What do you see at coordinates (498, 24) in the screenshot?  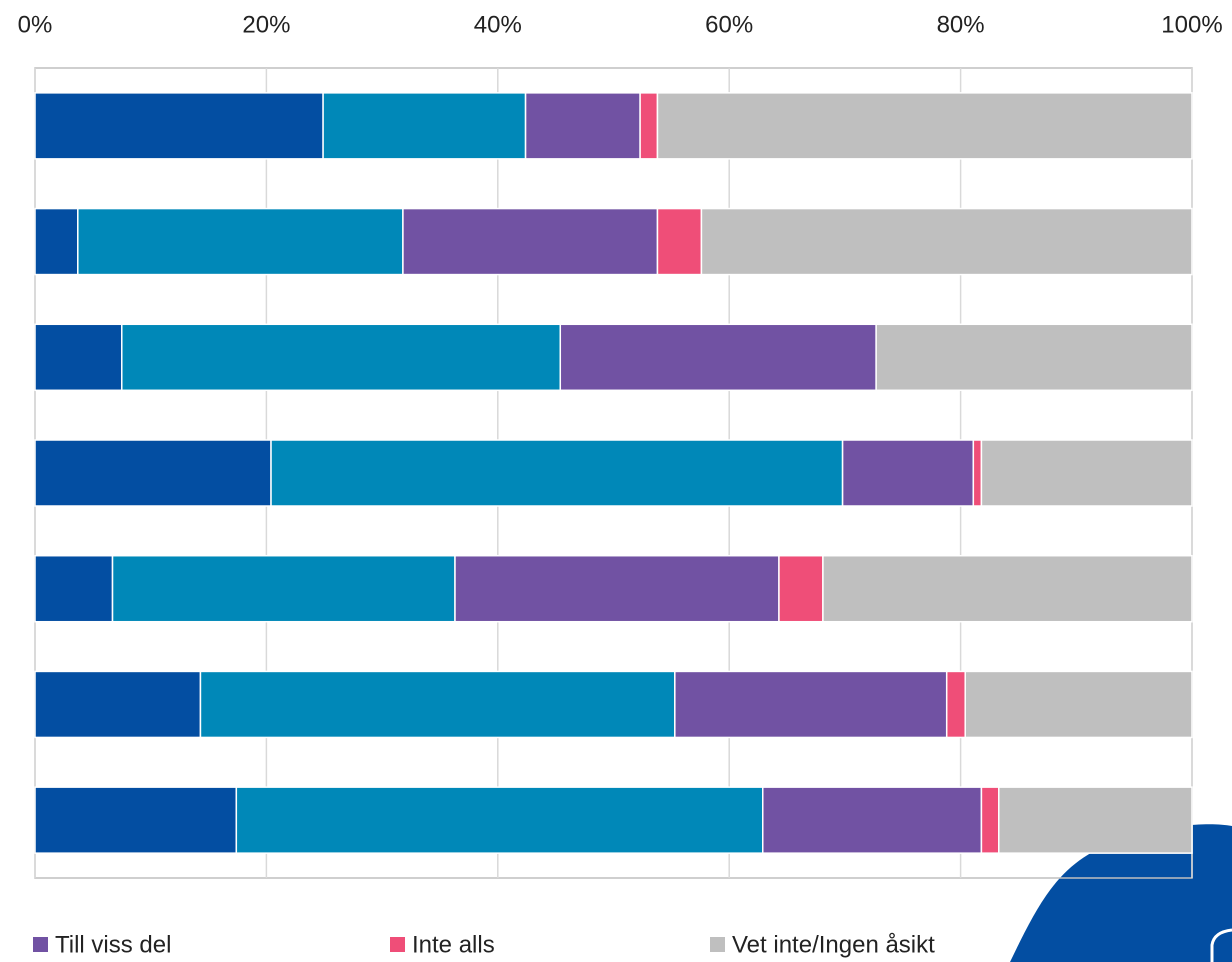 I see `x-tick-label: 40%` at bounding box center [498, 24].